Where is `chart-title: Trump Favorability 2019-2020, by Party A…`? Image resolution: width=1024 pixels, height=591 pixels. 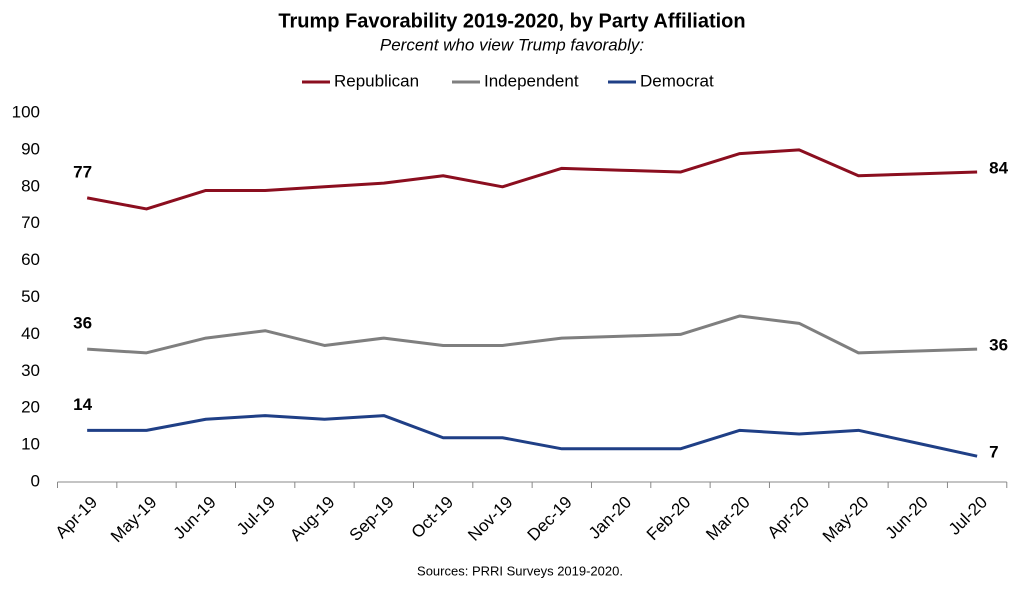
chart-title: Trump Favorability 2019-2020, by Party A… is located at coordinates (511, 21).